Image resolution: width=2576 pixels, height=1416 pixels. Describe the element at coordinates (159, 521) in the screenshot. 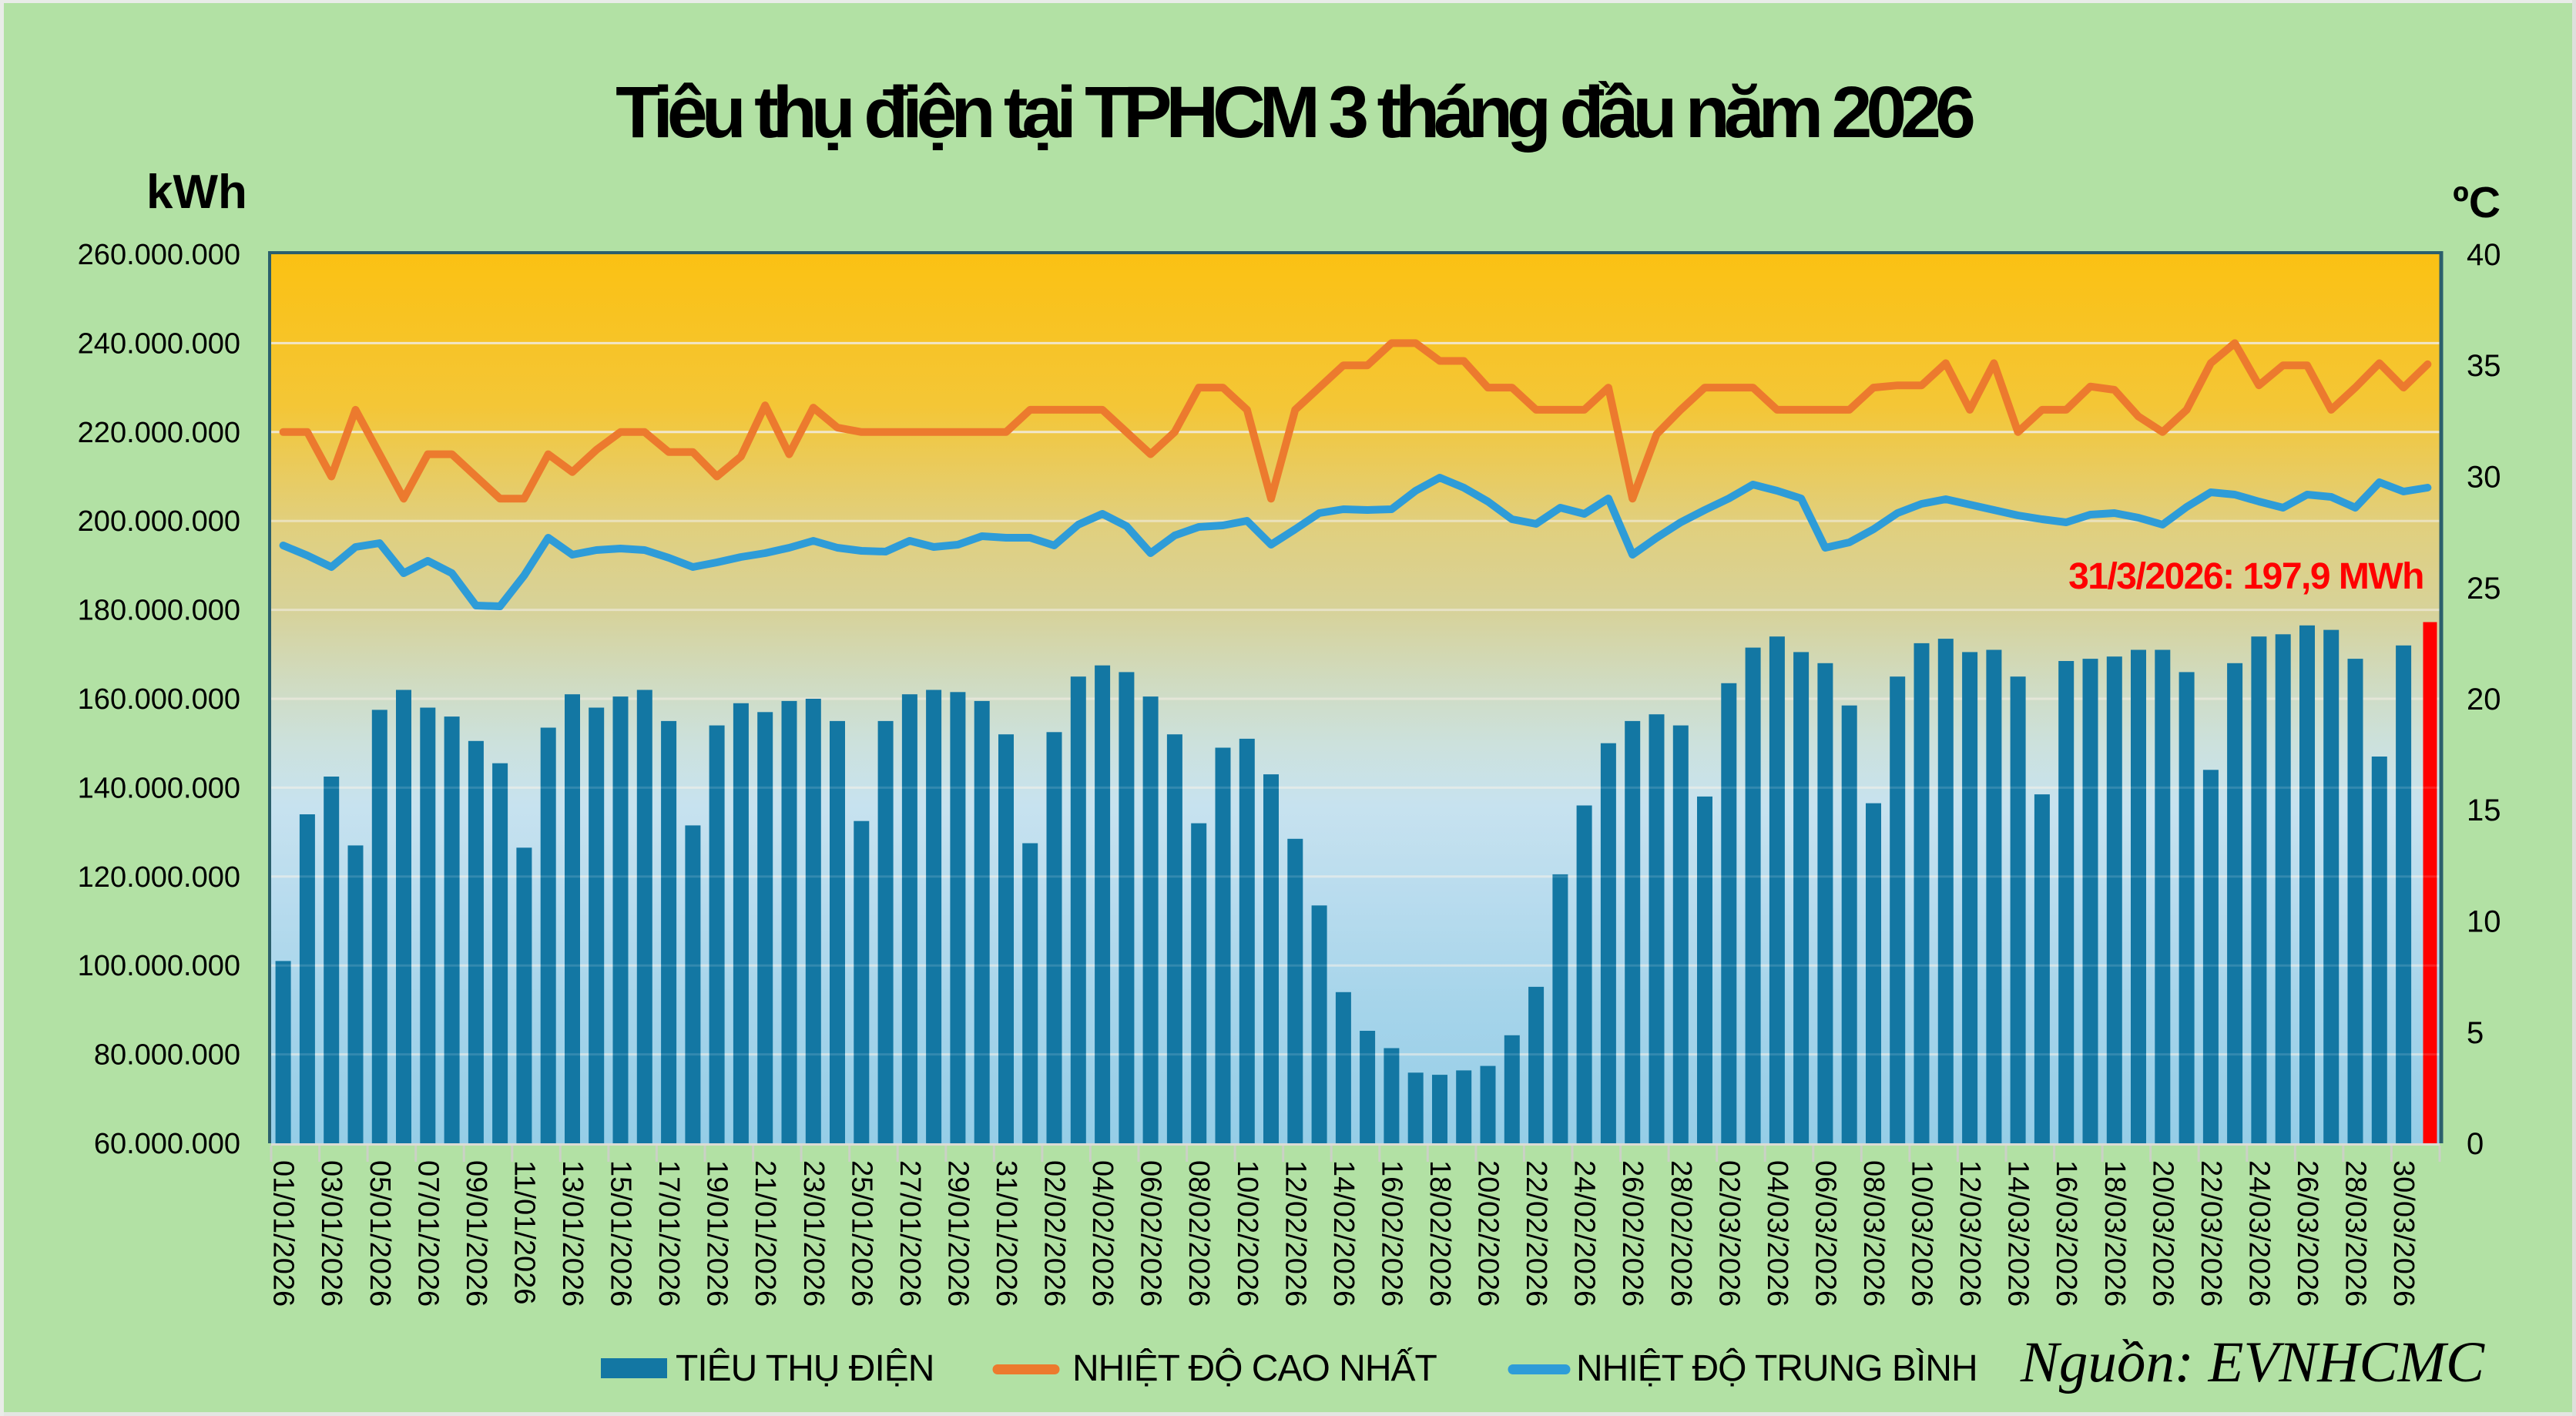

I see `svg-text: 200.000.000` at that location.